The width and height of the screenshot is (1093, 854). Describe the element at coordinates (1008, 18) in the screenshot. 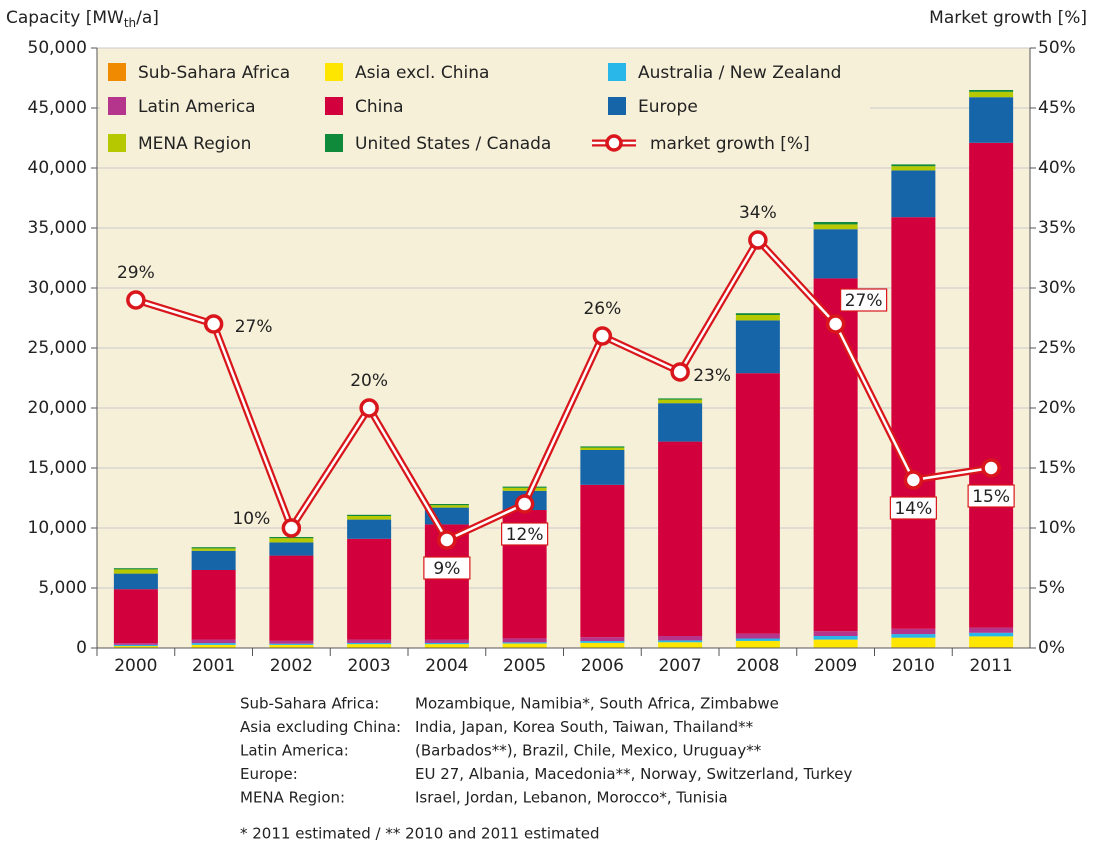

I see `y2-axis-label: Market growth [%]` at that location.